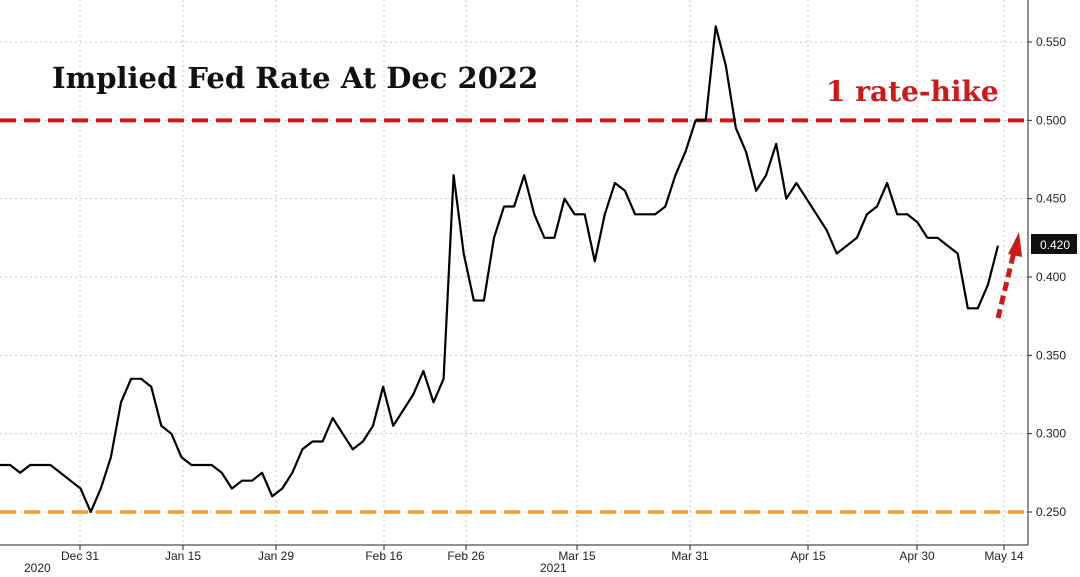  Describe the element at coordinates (1008, 275) in the screenshot. I see `up-arrow` at that location.